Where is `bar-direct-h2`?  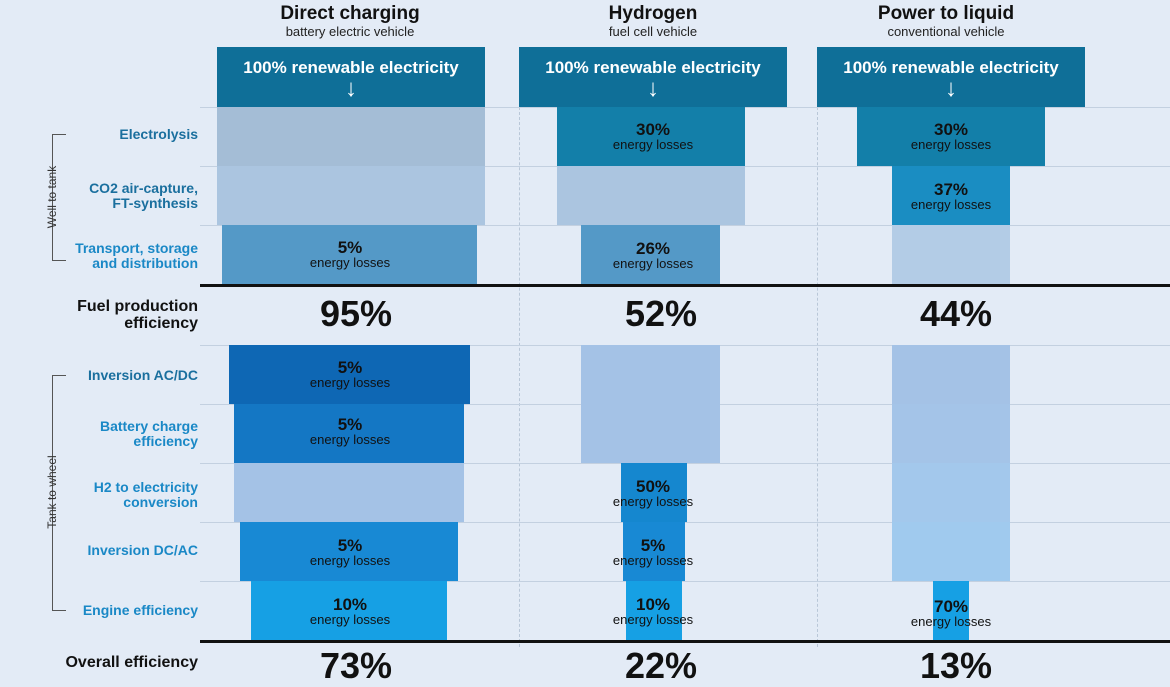 bar-direct-h2 is located at coordinates (349, 492).